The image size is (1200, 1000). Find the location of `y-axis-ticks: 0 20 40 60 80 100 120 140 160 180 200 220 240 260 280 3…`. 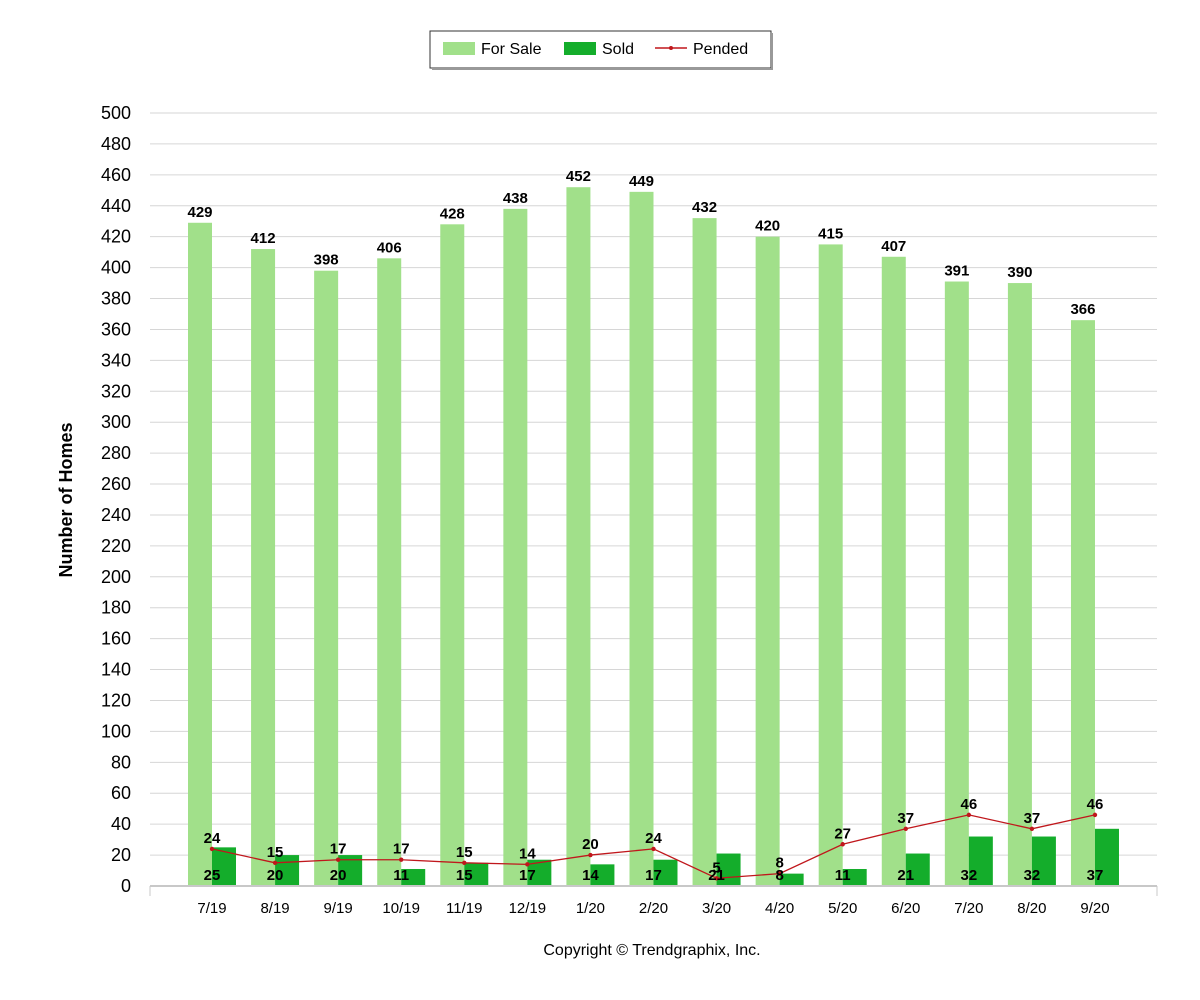

y-axis-ticks: 0 20 40 60 80 100 120 140 160 180 200 220 240 260 280 3… is located at coordinates (116, 499).